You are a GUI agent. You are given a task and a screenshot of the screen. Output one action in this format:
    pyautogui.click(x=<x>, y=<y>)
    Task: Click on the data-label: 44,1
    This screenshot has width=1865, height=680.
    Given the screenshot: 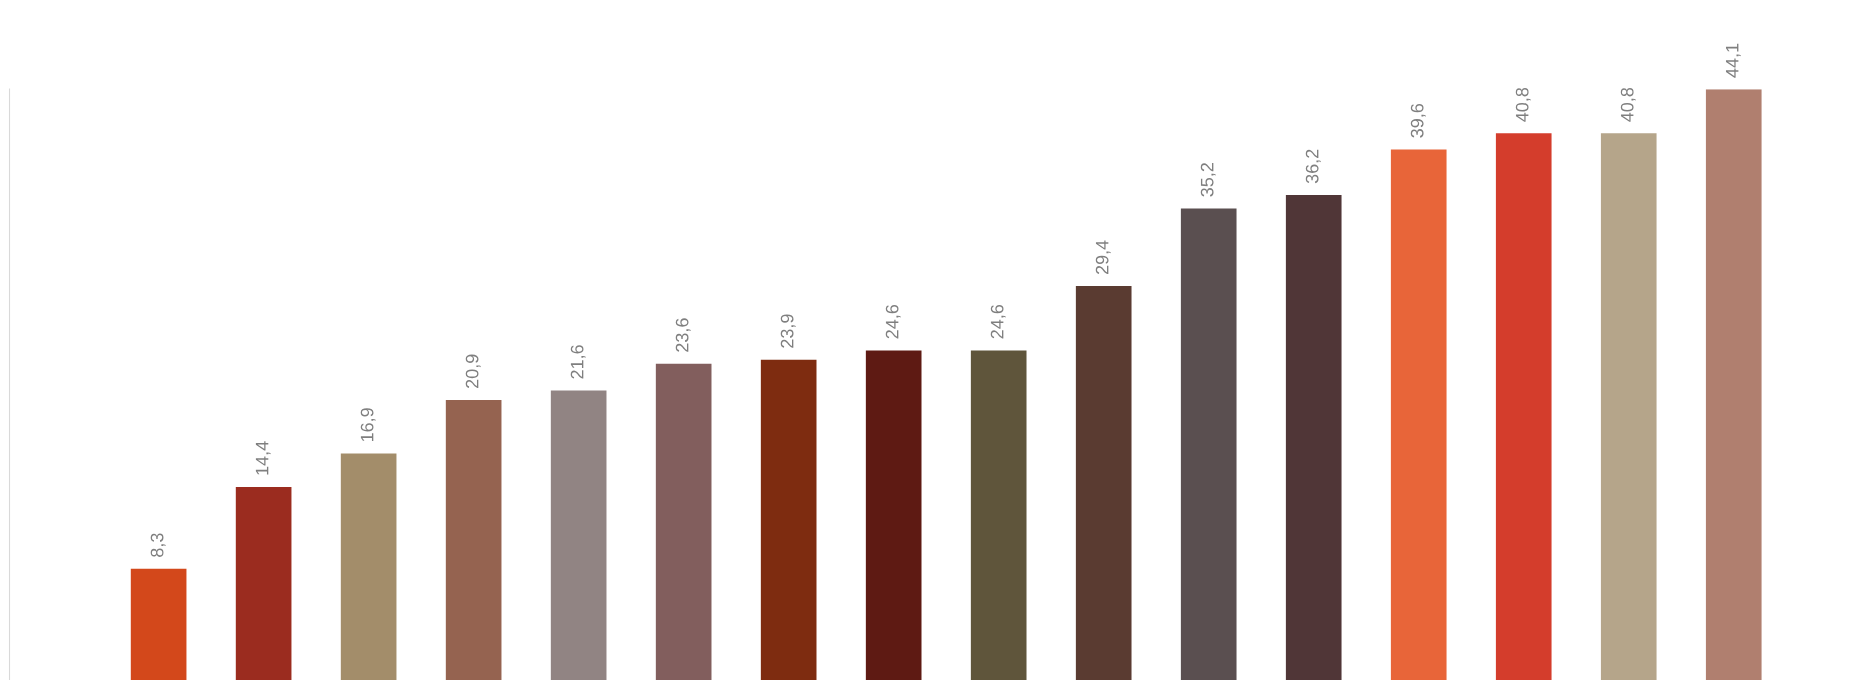 What is the action you would take?
    pyautogui.click(x=1733, y=60)
    